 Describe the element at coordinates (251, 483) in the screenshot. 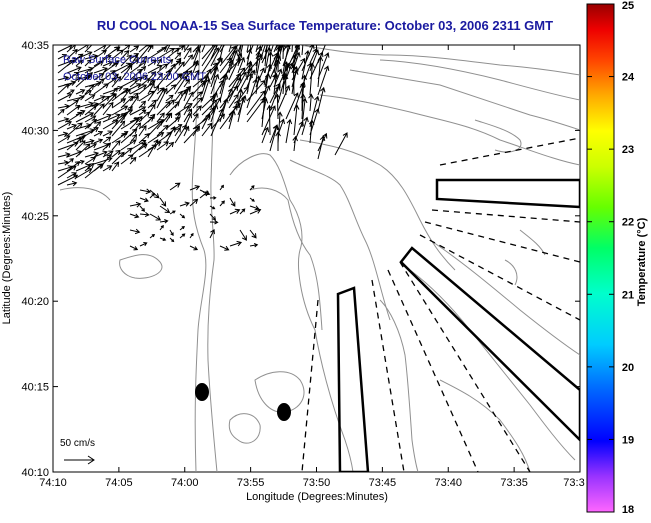

I see `x-tick-label: 73:55` at that location.